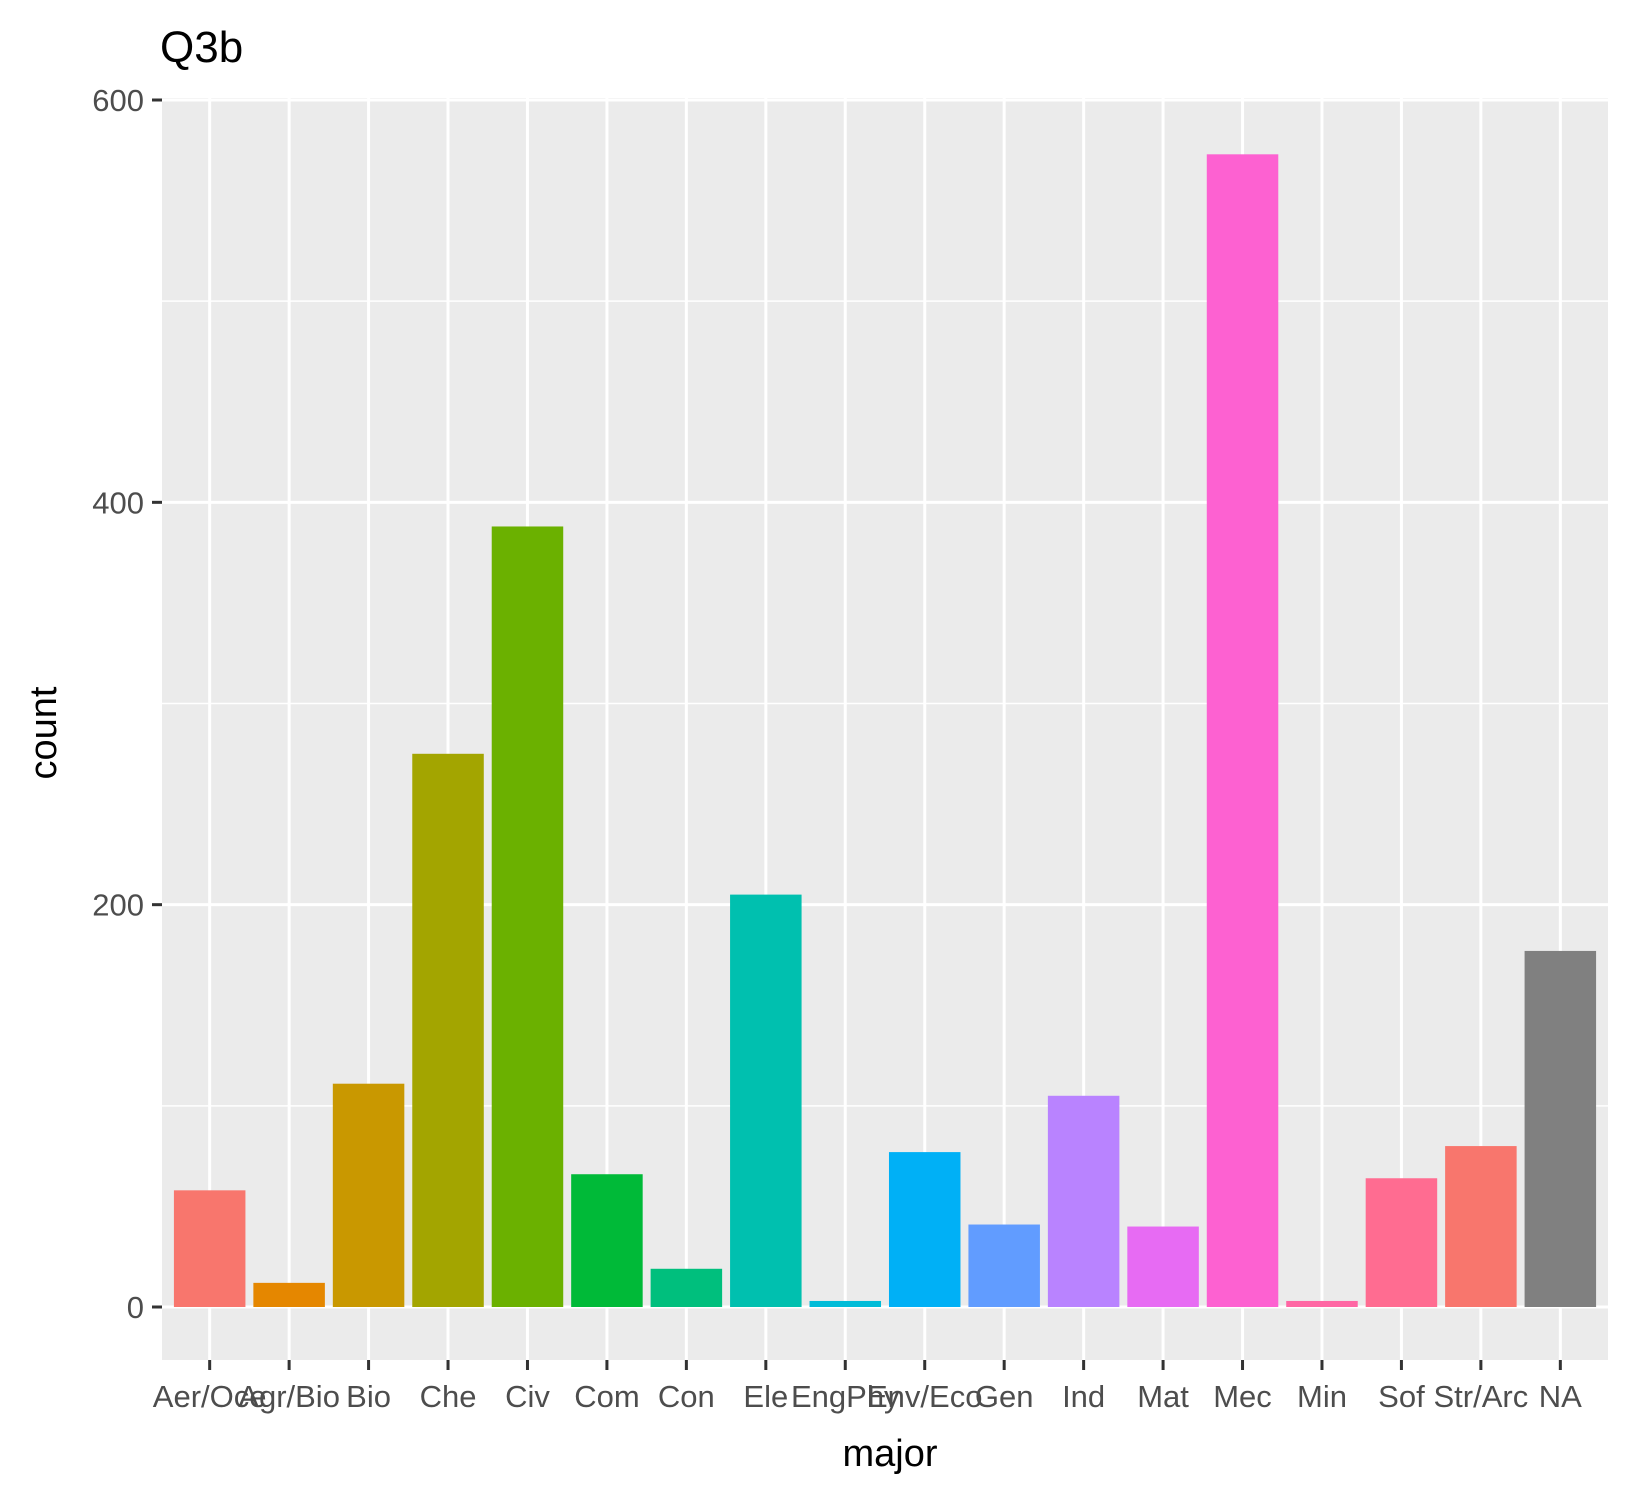  What do you see at coordinates (289, 1294) in the screenshot?
I see `bar-agr-bio` at bounding box center [289, 1294].